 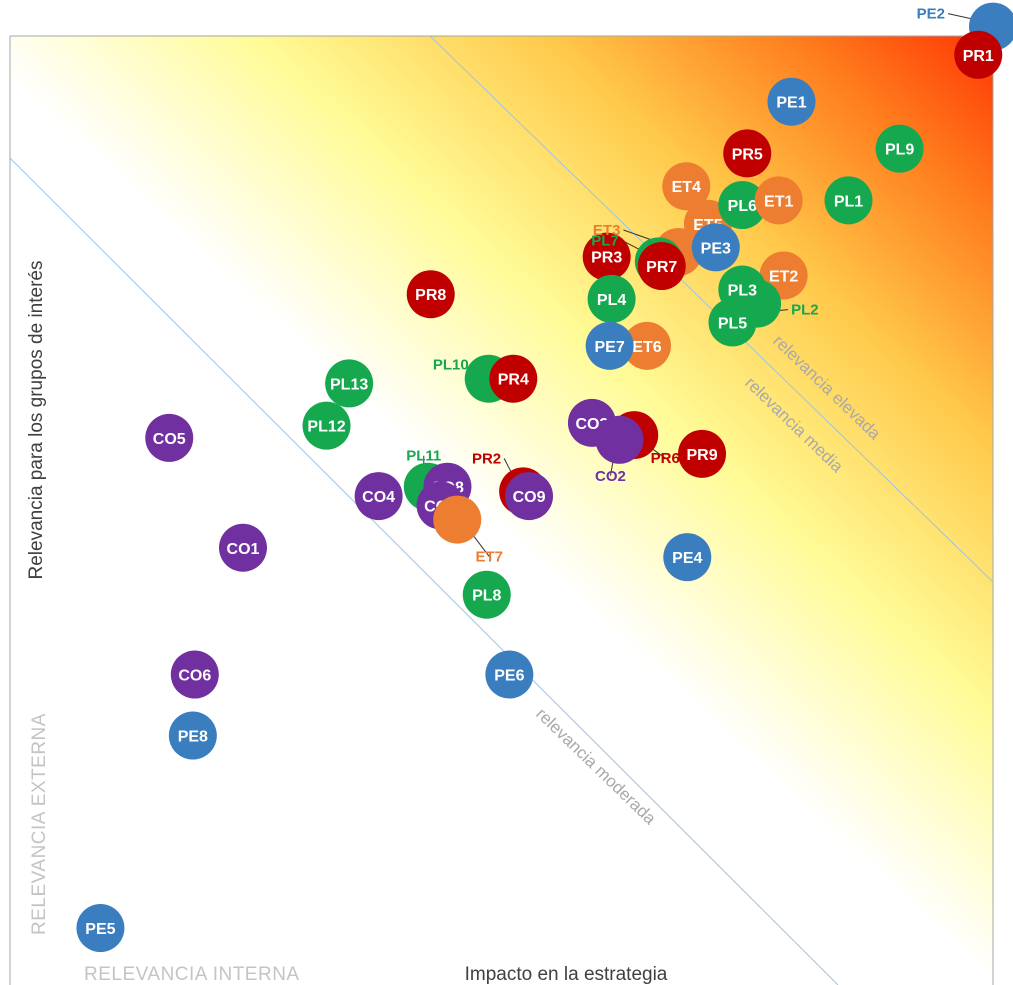 I want to click on bubble-pr1: PR1, so click(x=978, y=54).